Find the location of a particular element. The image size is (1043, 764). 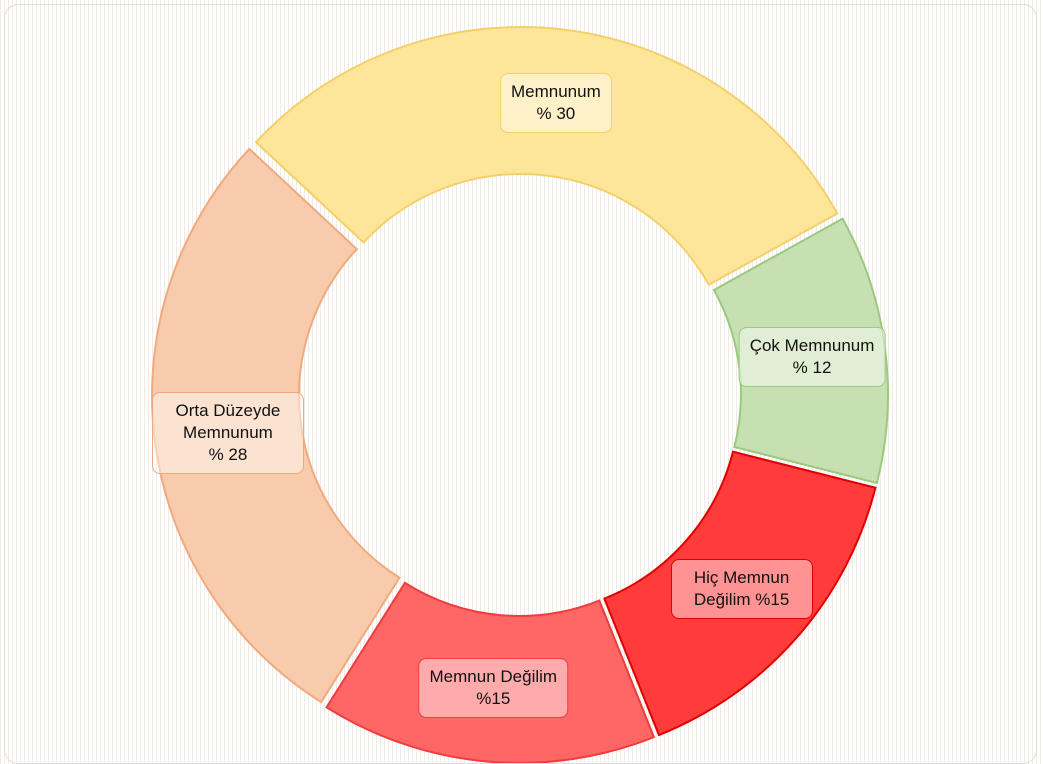

value-label: % 30 is located at coordinates (556, 113).